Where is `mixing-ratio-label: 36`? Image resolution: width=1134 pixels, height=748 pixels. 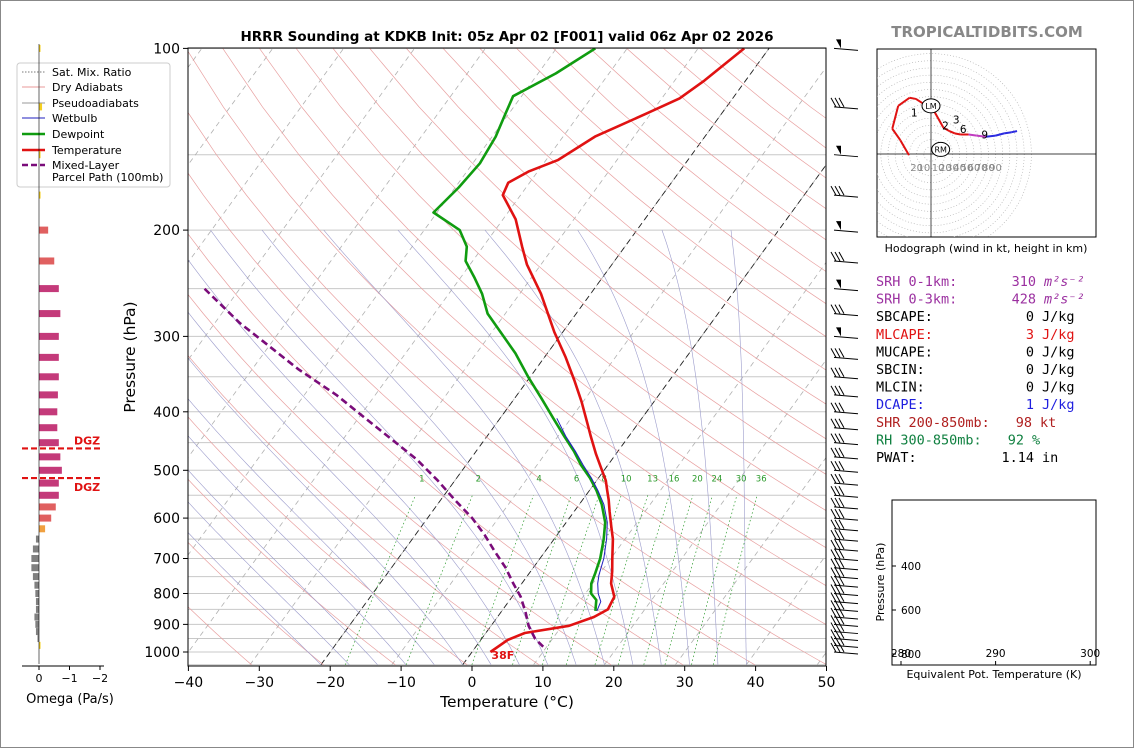
mixing-ratio-label: 36 is located at coordinates (761, 480).